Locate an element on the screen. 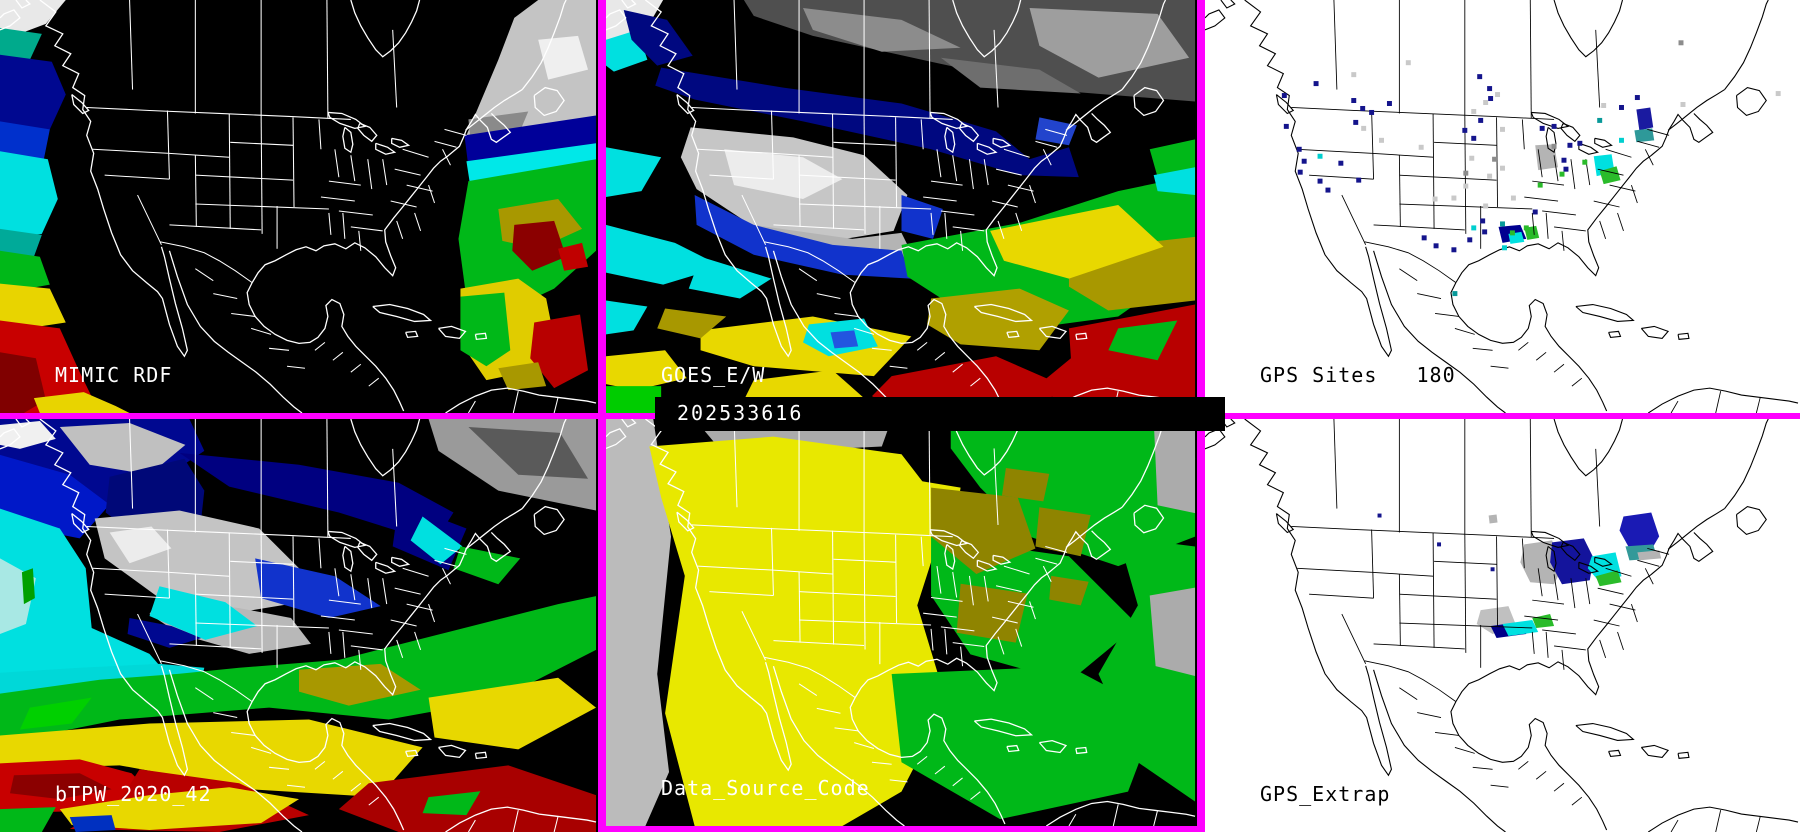 The image size is (1800, 832). timestamp-bar: 202533616 is located at coordinates (940, 414).